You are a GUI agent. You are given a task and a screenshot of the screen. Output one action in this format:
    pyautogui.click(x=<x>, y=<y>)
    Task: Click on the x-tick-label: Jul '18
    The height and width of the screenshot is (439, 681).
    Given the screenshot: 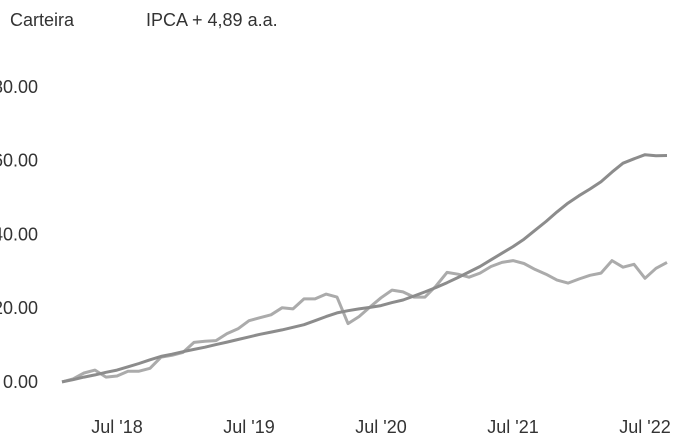 What is the action you would take?
    pyautogui.click(x=116, y=427)
    